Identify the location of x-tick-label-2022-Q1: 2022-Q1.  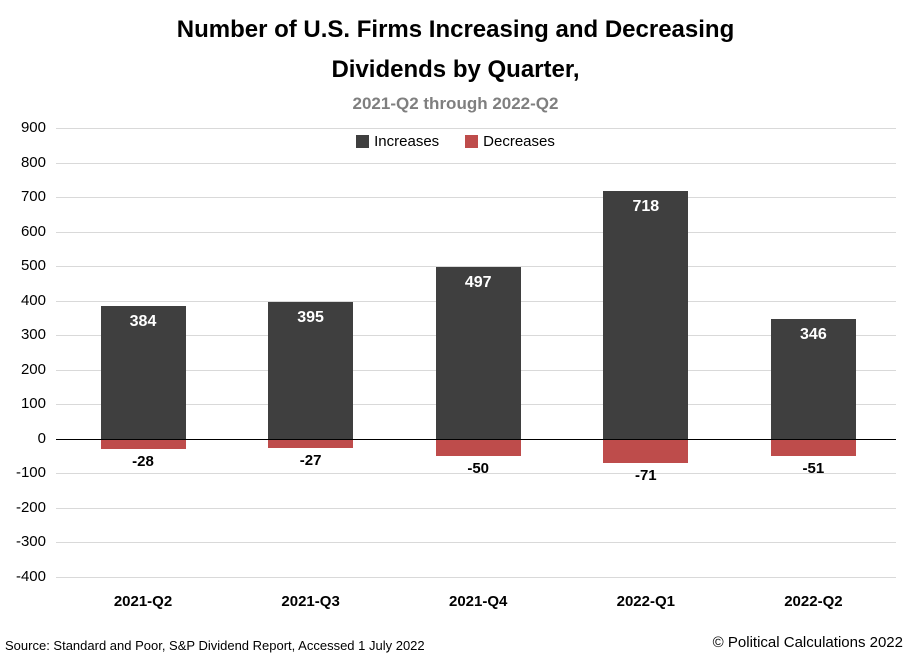
(645, 601).